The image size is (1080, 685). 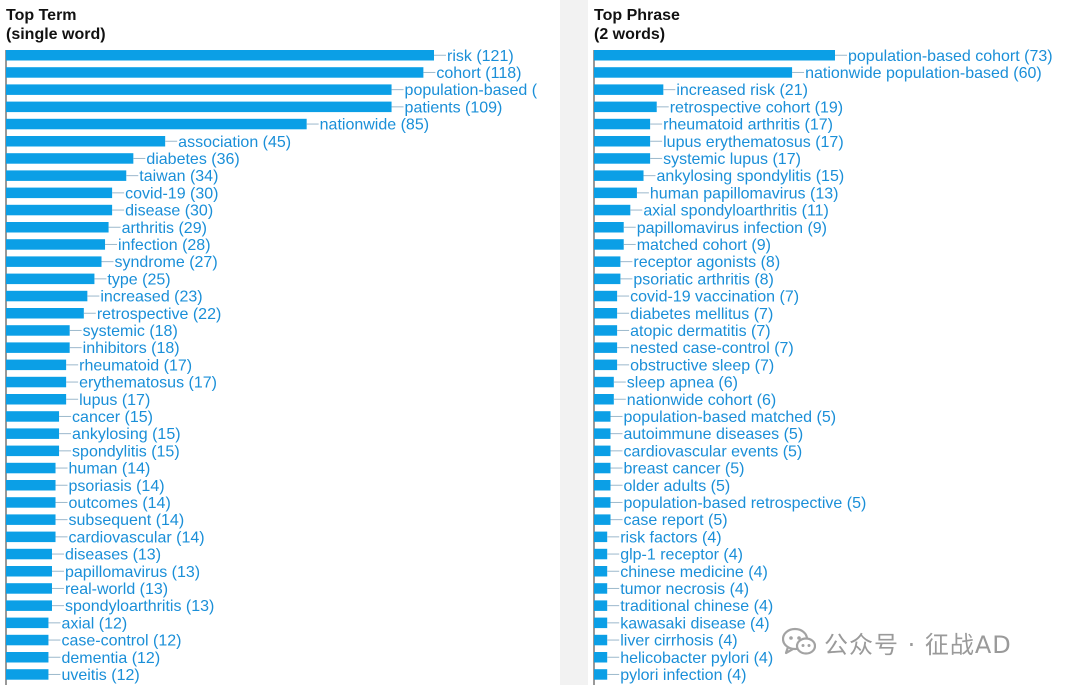 What do you see at coordinates (744, 193) in the screenshot?
I see `phrase-bar-label: human papillomavirus (13)` at bounding box center [744, 193].